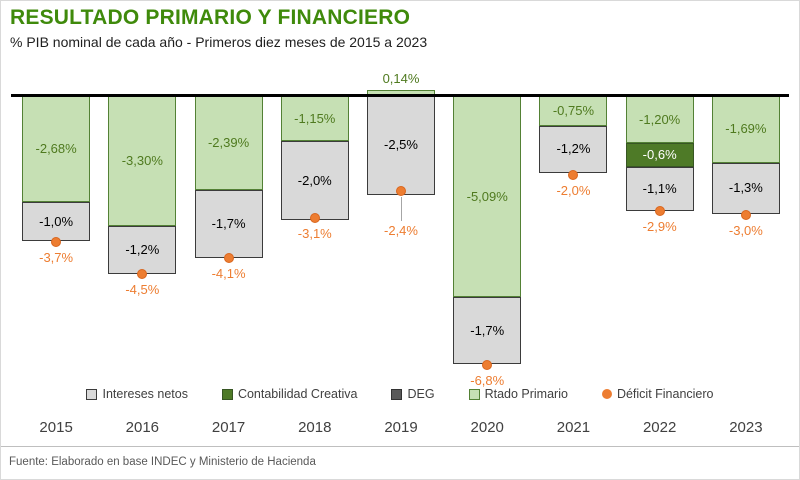 The width and height of the screenshot is (800, 480). I want to click on year-label: 2021, so click(573, 427).